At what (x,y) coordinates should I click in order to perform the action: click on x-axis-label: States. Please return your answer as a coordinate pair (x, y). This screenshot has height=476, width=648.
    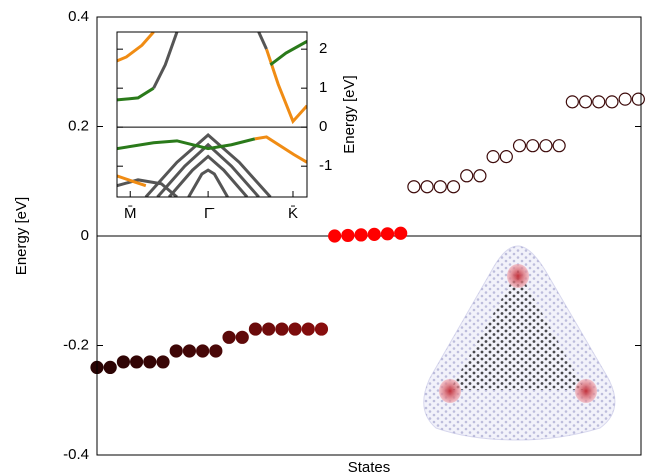
    Looking at the image, I should click on (369, 467).